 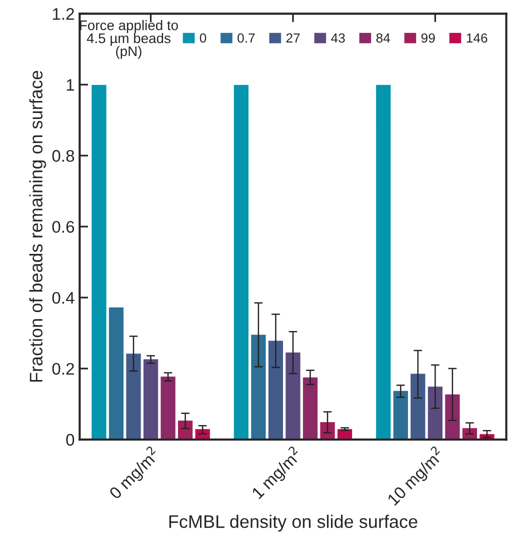 I want to click on legend-title: Force applied to 4.5 µm beads (pN), so click(x=129, y=39).